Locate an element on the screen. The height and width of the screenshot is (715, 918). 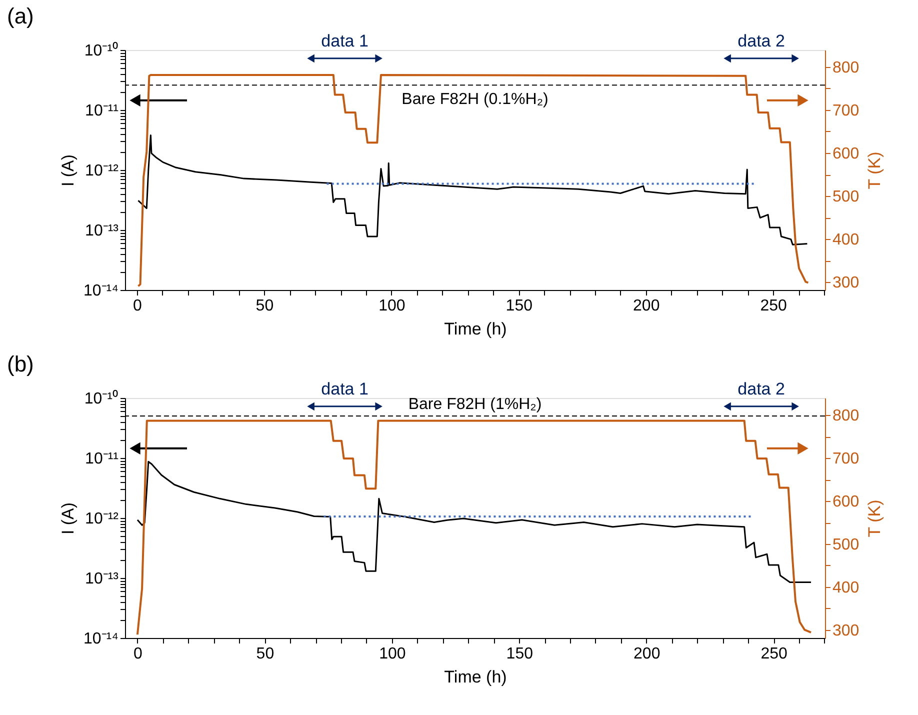
chart-title: (b) is located at coordinates (20, 363).